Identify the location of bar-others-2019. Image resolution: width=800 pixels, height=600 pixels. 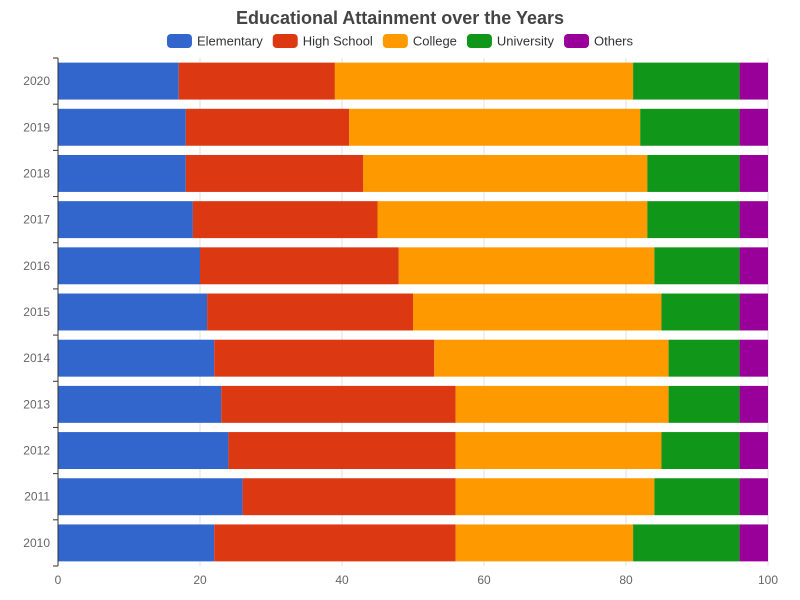
(753, 127).